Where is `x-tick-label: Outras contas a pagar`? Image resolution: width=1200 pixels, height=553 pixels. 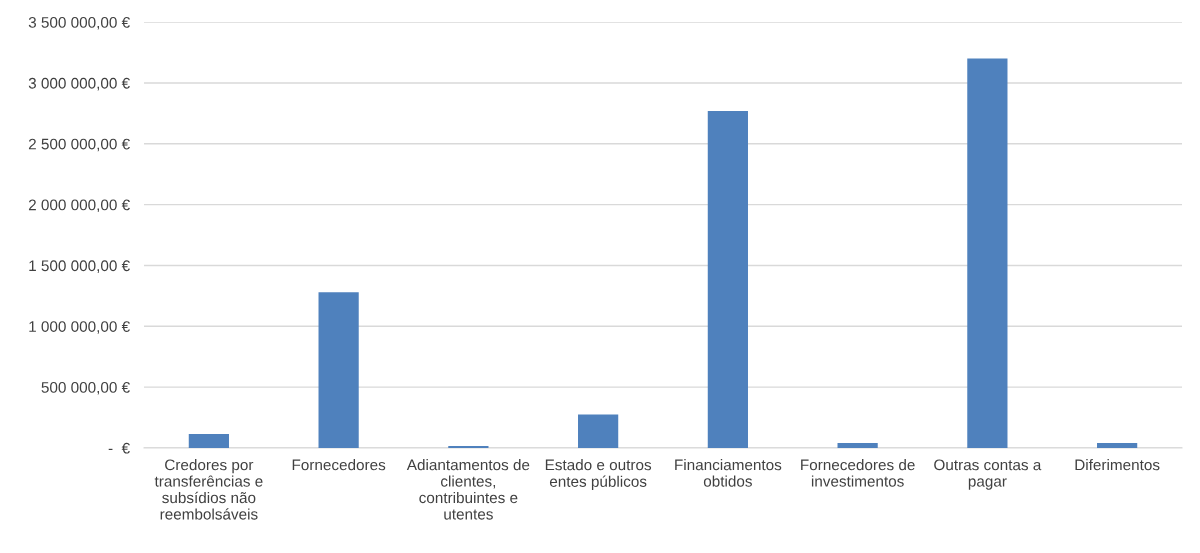 x-tick-label: Outras contas a pagar is located at coordinates (988, 474).